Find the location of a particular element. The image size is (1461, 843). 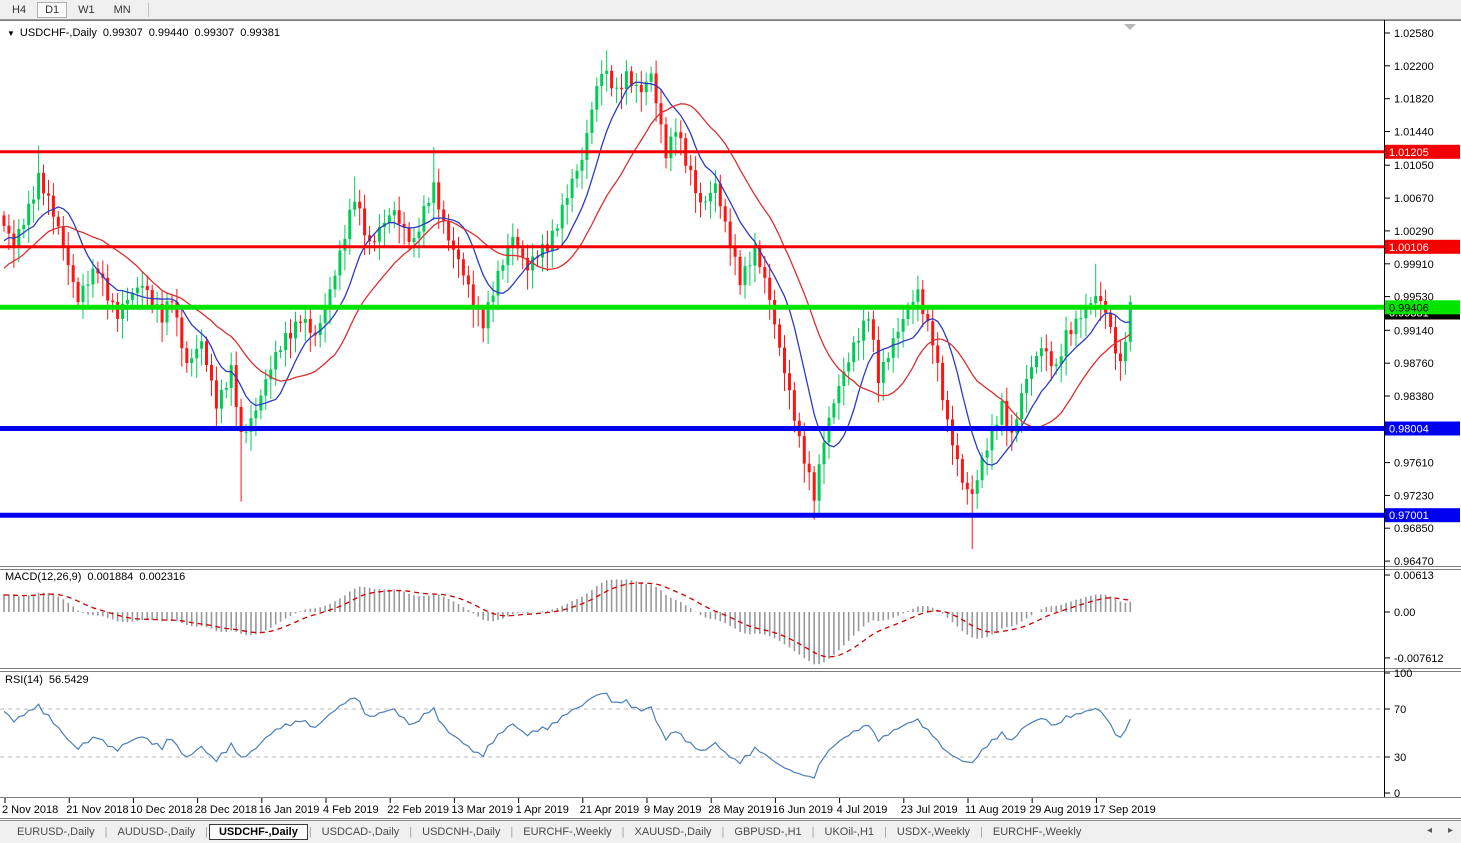

hline-badge-0.98004: 0.98004 is located at coordinates (1422, 428).